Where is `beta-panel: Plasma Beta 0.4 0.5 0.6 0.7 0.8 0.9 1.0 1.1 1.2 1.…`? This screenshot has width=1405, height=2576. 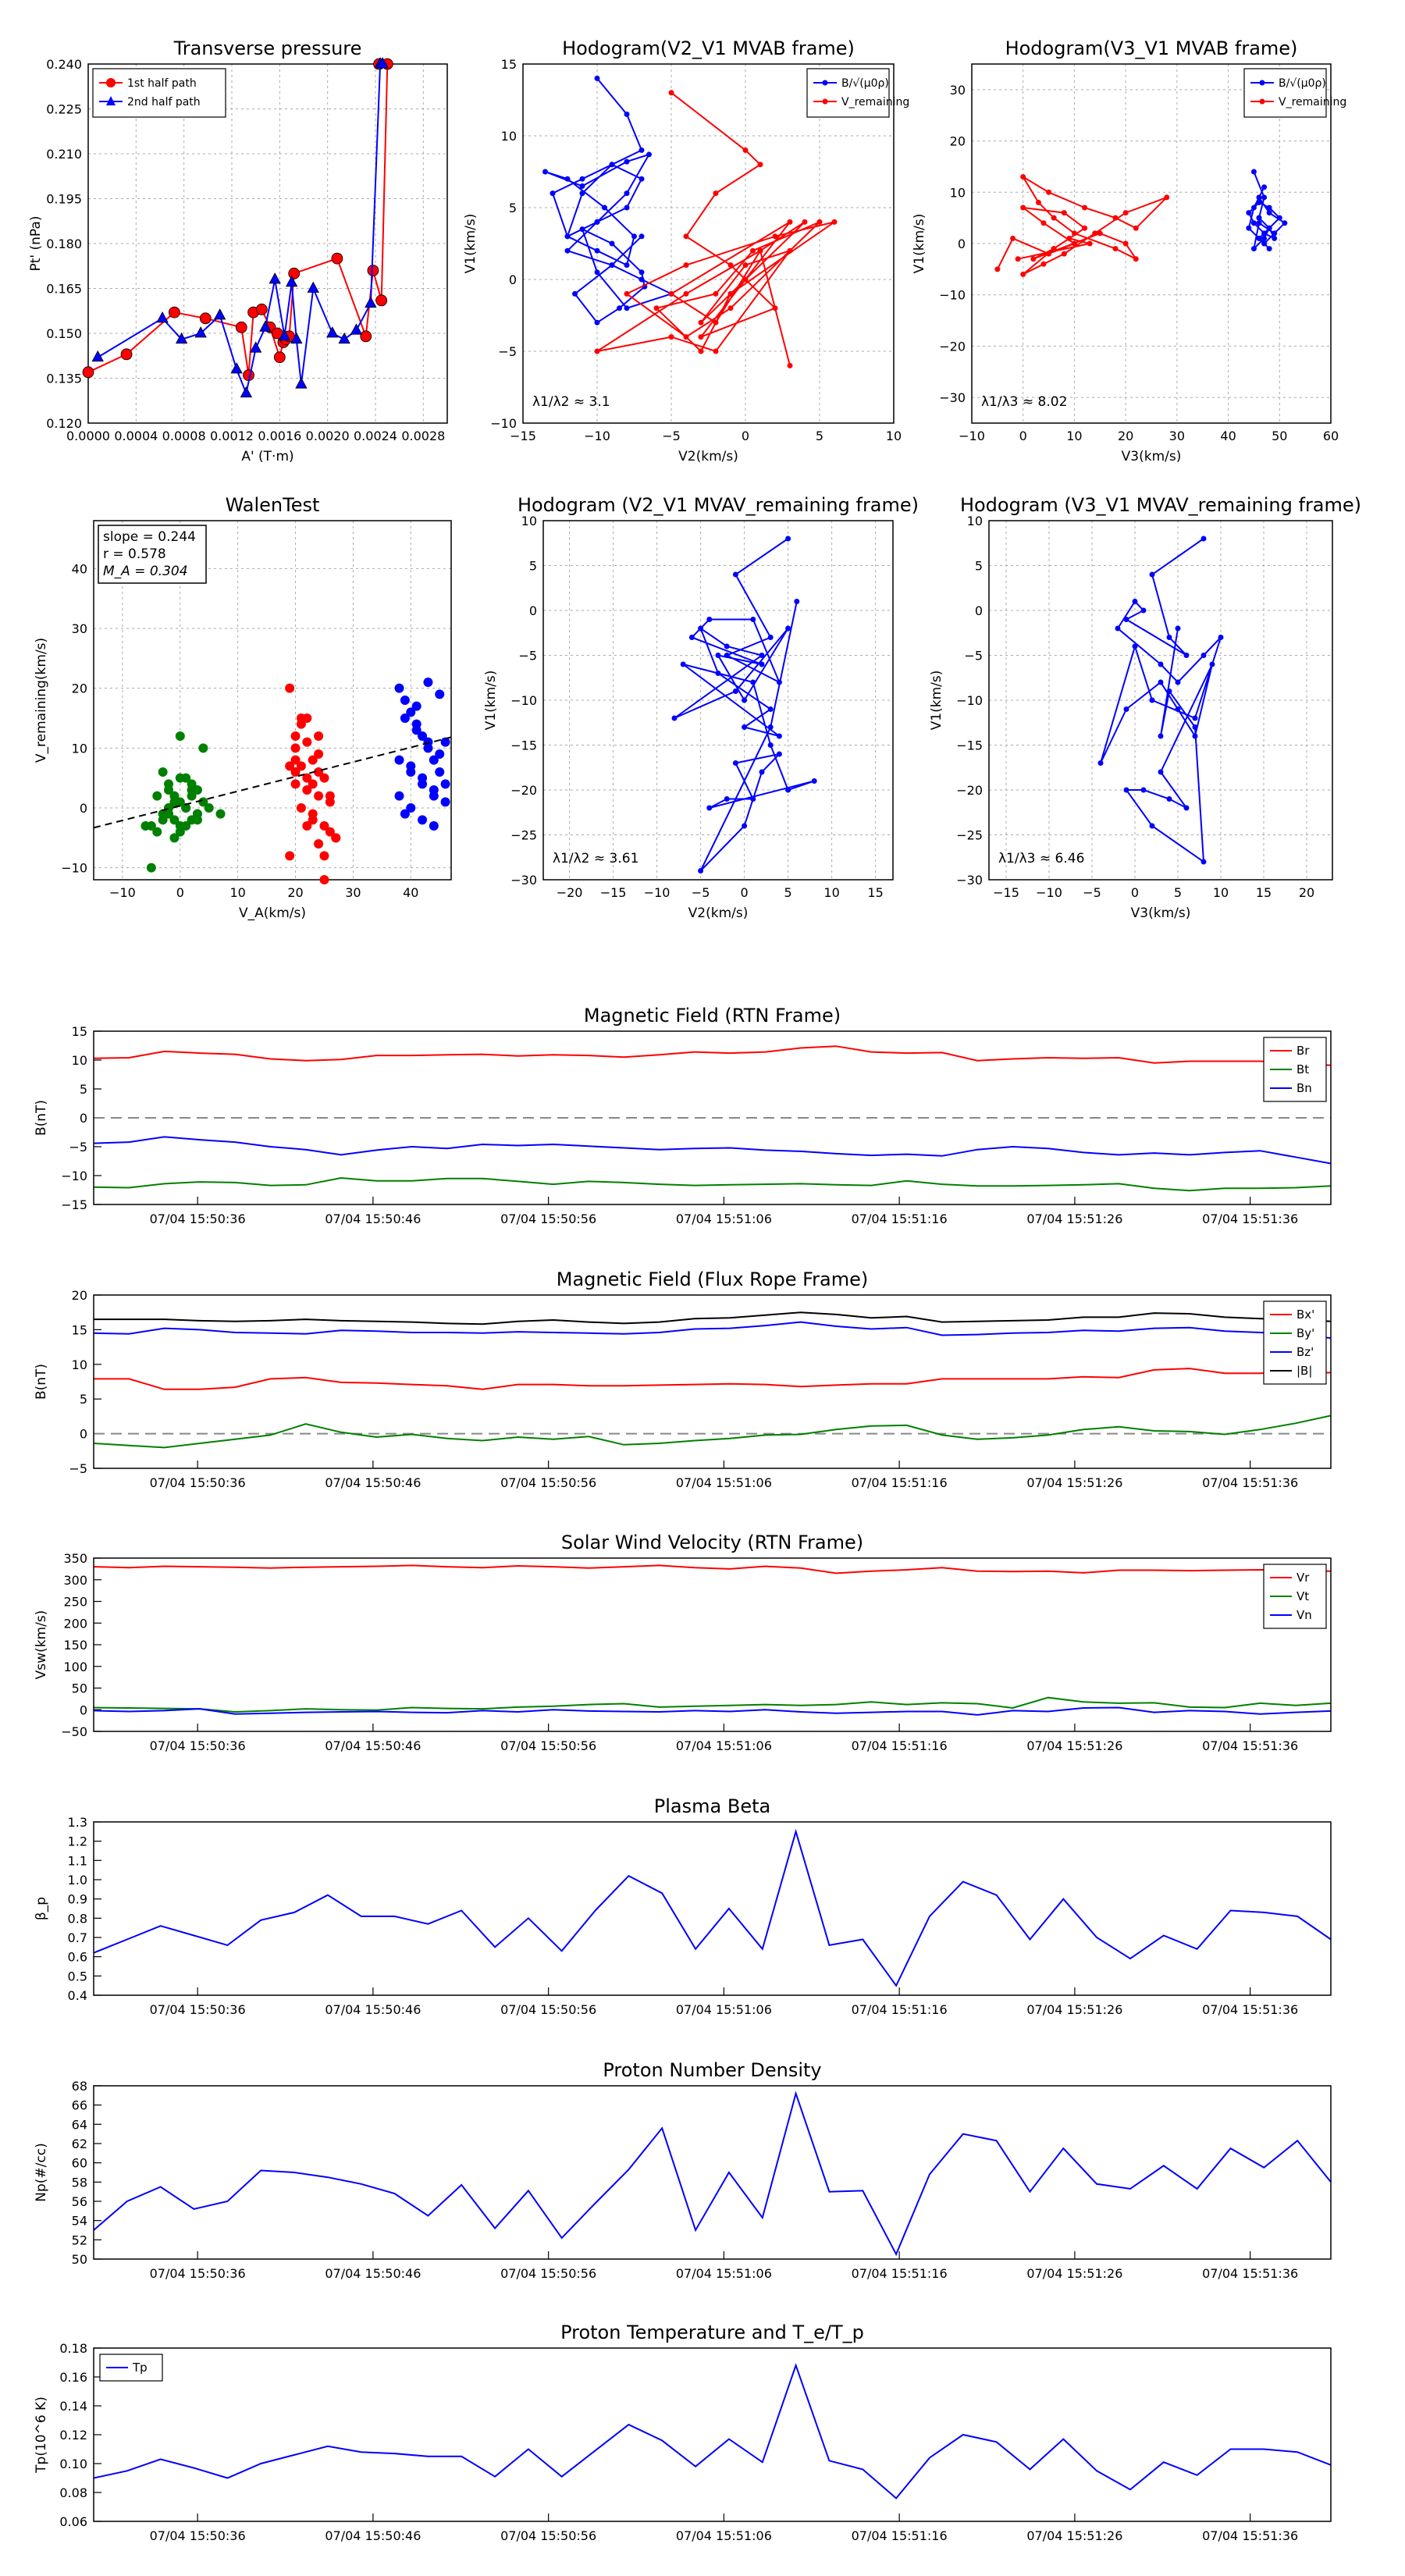
beta-panel: Plasma Beta 0.4 0.5 0.6 0.7 0.8 0.9 1.0 1.1 1.2 1.… is located at coordinates (683, 1906).